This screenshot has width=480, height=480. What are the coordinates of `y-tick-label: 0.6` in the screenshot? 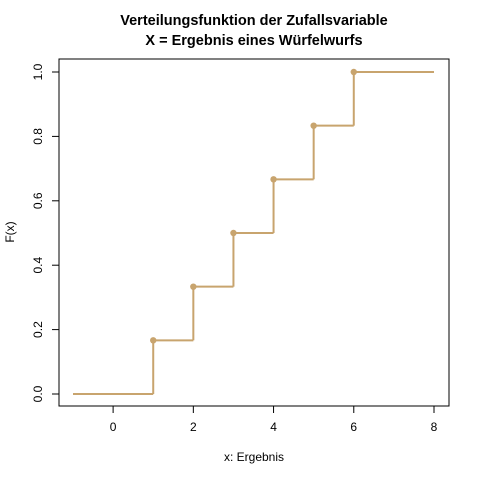 It's located at (38, 200).